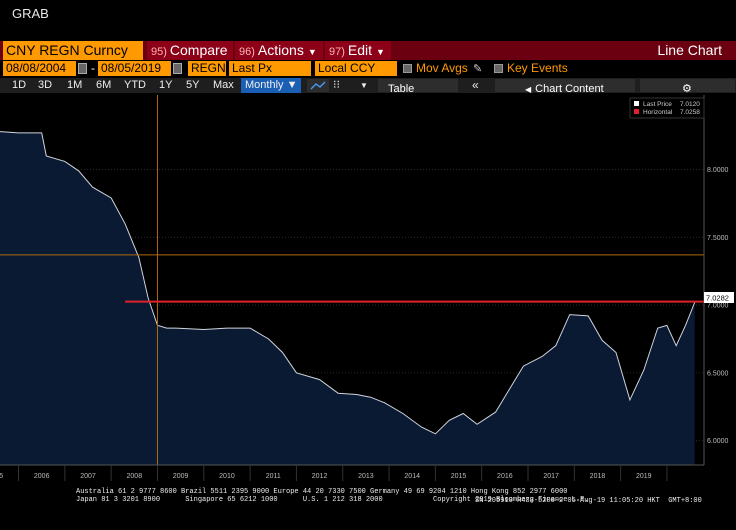 The image size is (736, 530). What do you see at coordinates (412, 476) in the screenshot?
I see `x-tick-label: 2014` at bounding box center [412, 476].